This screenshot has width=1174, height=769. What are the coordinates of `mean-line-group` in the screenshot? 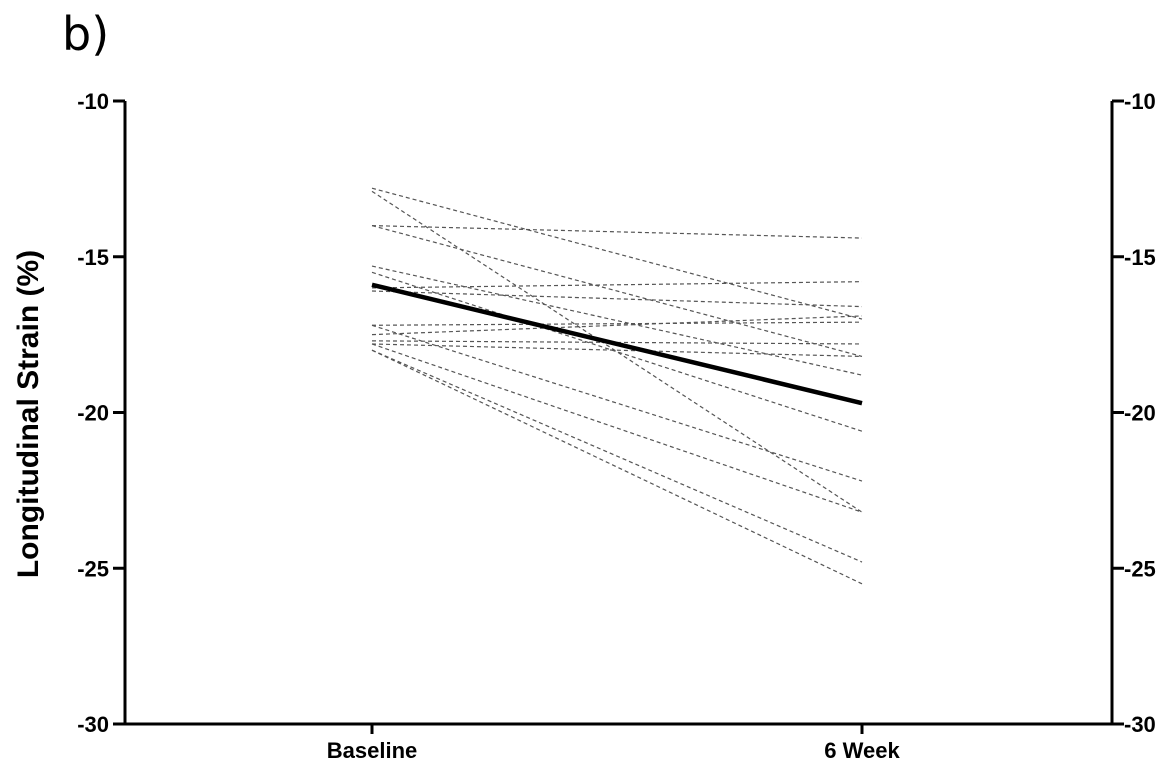 It's located at (617, 344).